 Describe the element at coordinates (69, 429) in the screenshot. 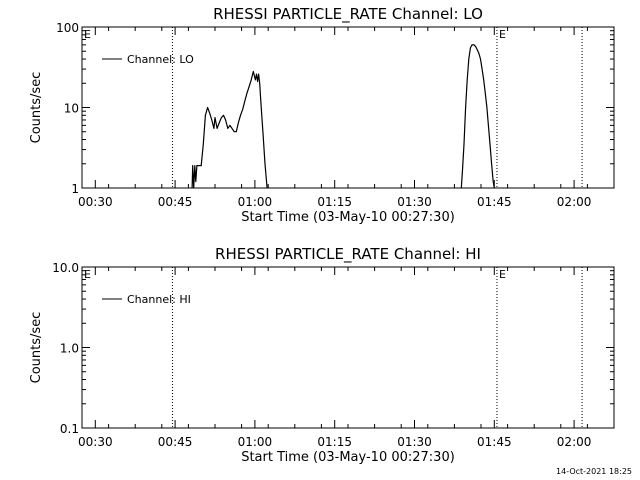

I see `y-tick-label: 0.1` at that location.